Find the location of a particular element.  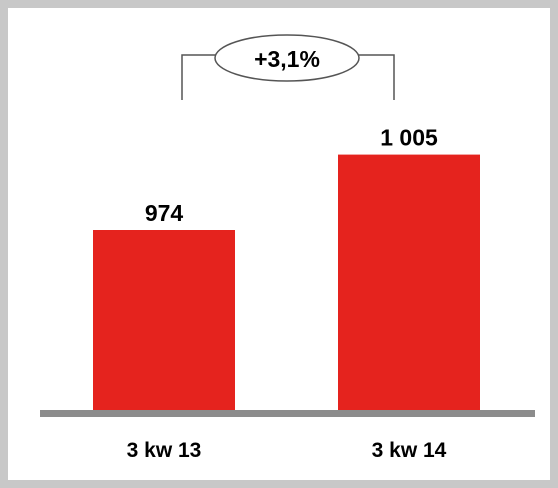

value-label-3-kw-14: 1 005 is located at coordinates (409, 138).